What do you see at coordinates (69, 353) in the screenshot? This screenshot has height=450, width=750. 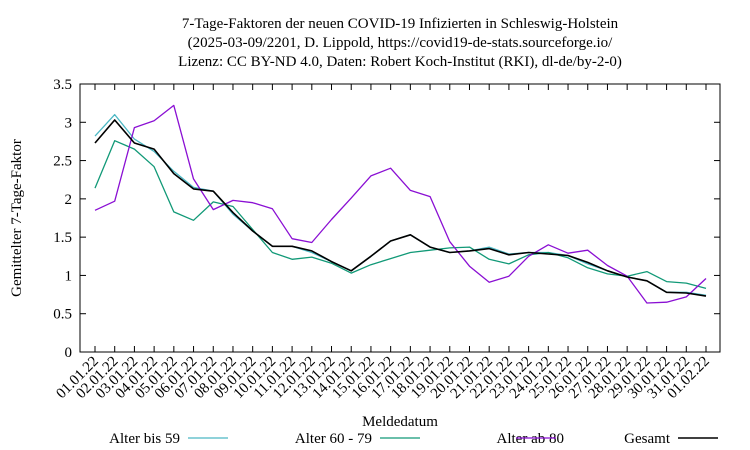 I see `y-tick-label: 0` at bounding box center [69, 353].